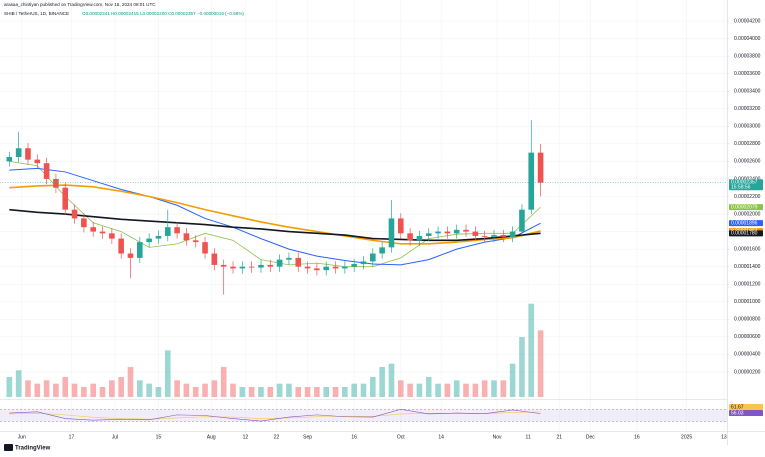 The image size is (765, 457). I want to click on brand-icon, so click(8, 447).